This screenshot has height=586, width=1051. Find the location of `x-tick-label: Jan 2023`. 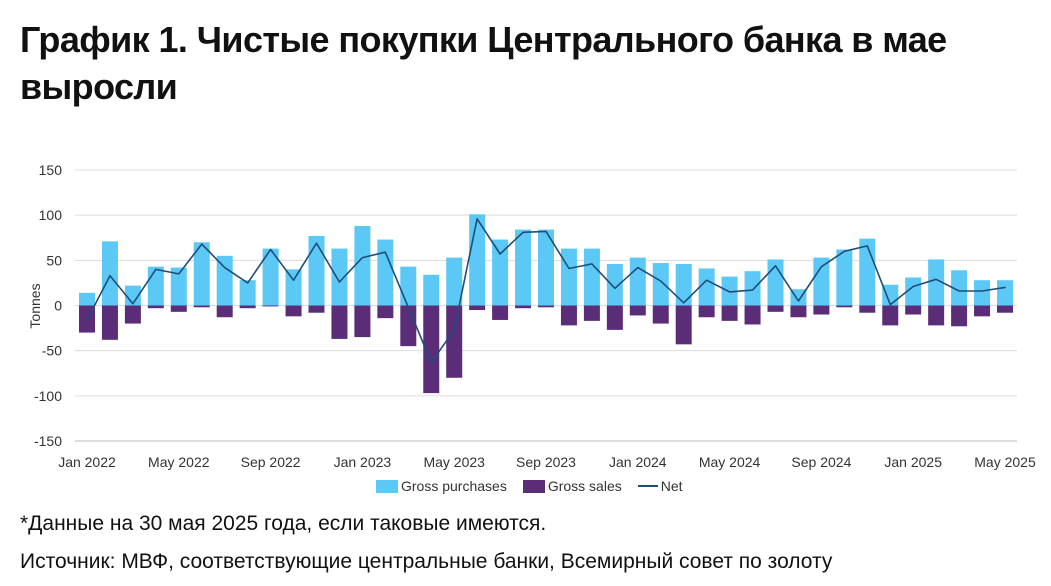

x-tick-label: Jan 2023 is located at coordinates (363, 462).